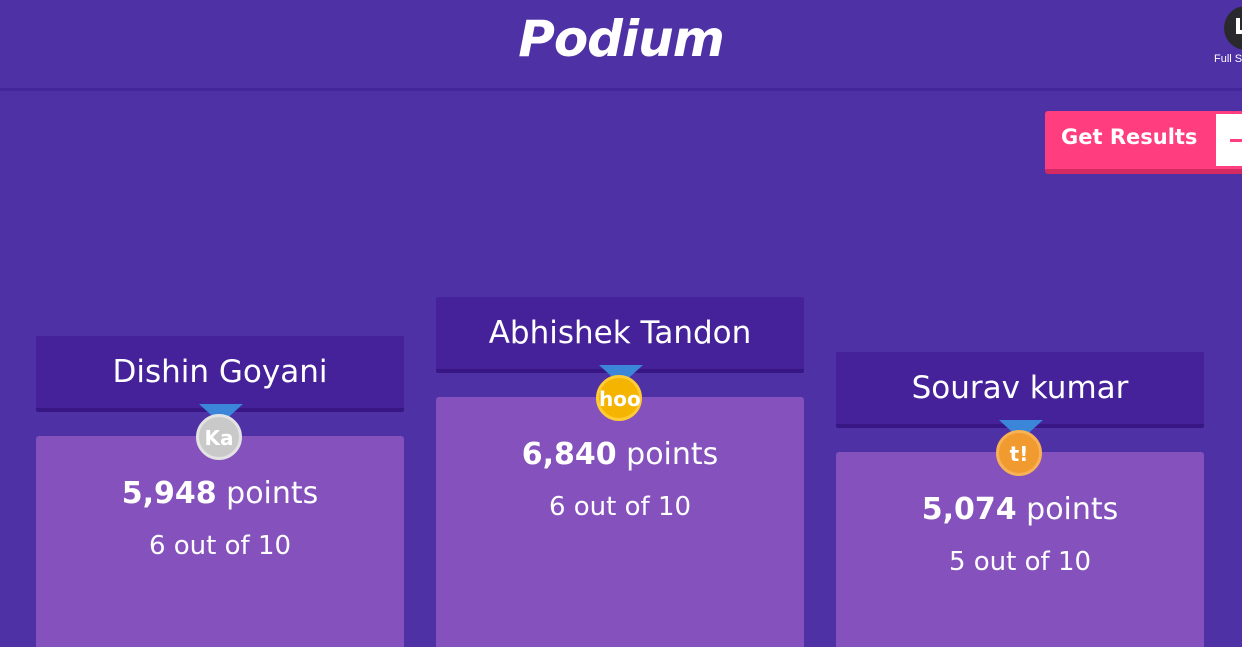 Image resolution: width=1242 pixels, height=647 pixels. I want to click on points-first: 6,840 points, so click(620, 454).